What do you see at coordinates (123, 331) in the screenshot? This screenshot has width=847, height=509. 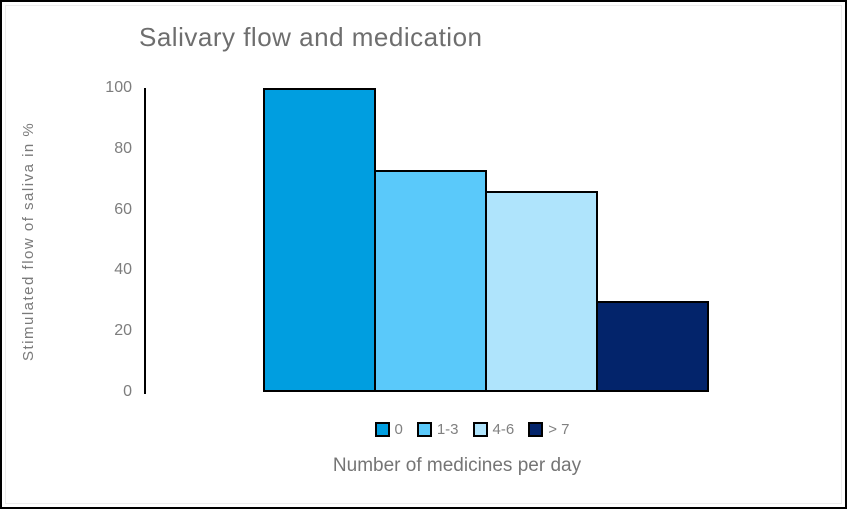 I see `y-tick-label: 20` at bounding box center [123, 331].